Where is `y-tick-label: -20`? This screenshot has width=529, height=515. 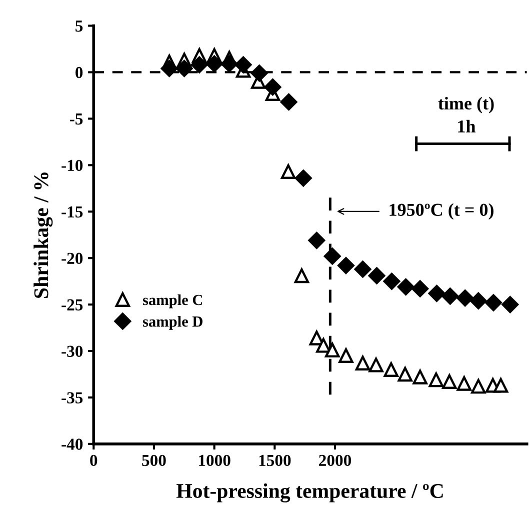
y-tick-label: -20 is located at coordinates (72, 258).